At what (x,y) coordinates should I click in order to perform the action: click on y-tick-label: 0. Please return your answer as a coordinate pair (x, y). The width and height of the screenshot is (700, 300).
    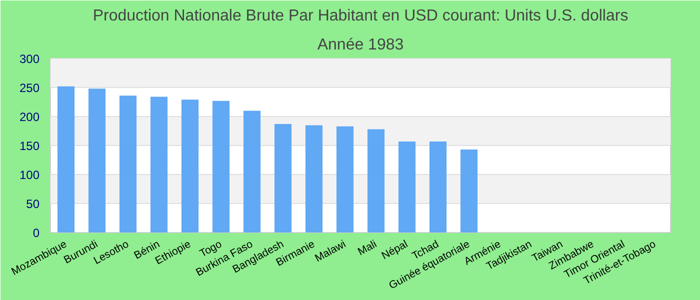
    Looking at the image, I should click on (36, 233).